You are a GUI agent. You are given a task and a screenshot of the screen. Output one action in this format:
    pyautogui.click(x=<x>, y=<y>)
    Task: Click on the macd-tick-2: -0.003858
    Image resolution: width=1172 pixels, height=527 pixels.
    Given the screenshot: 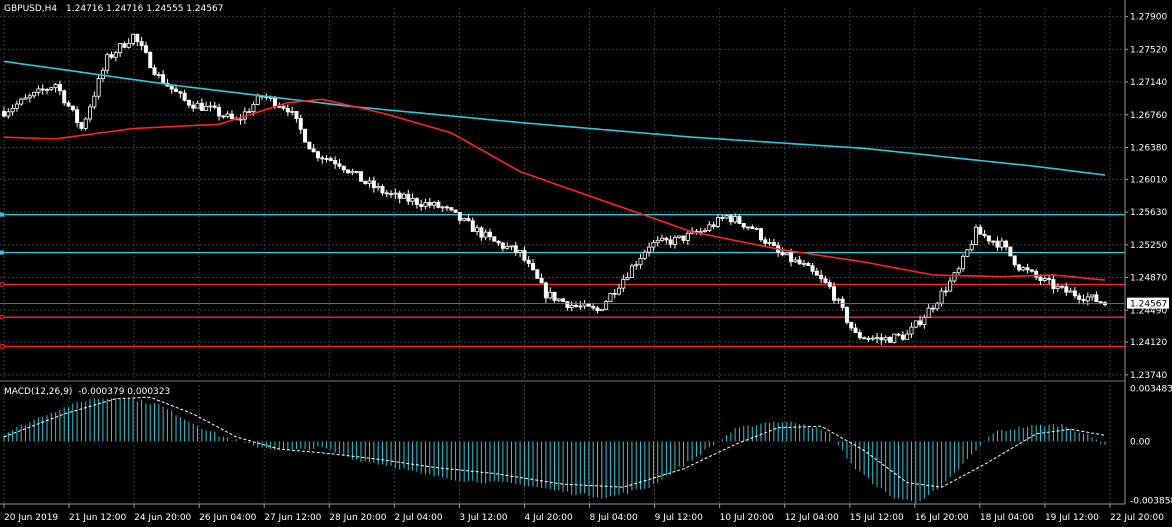 What is the action you would take?
    pyautogui.click(x=1151, y=501)
    